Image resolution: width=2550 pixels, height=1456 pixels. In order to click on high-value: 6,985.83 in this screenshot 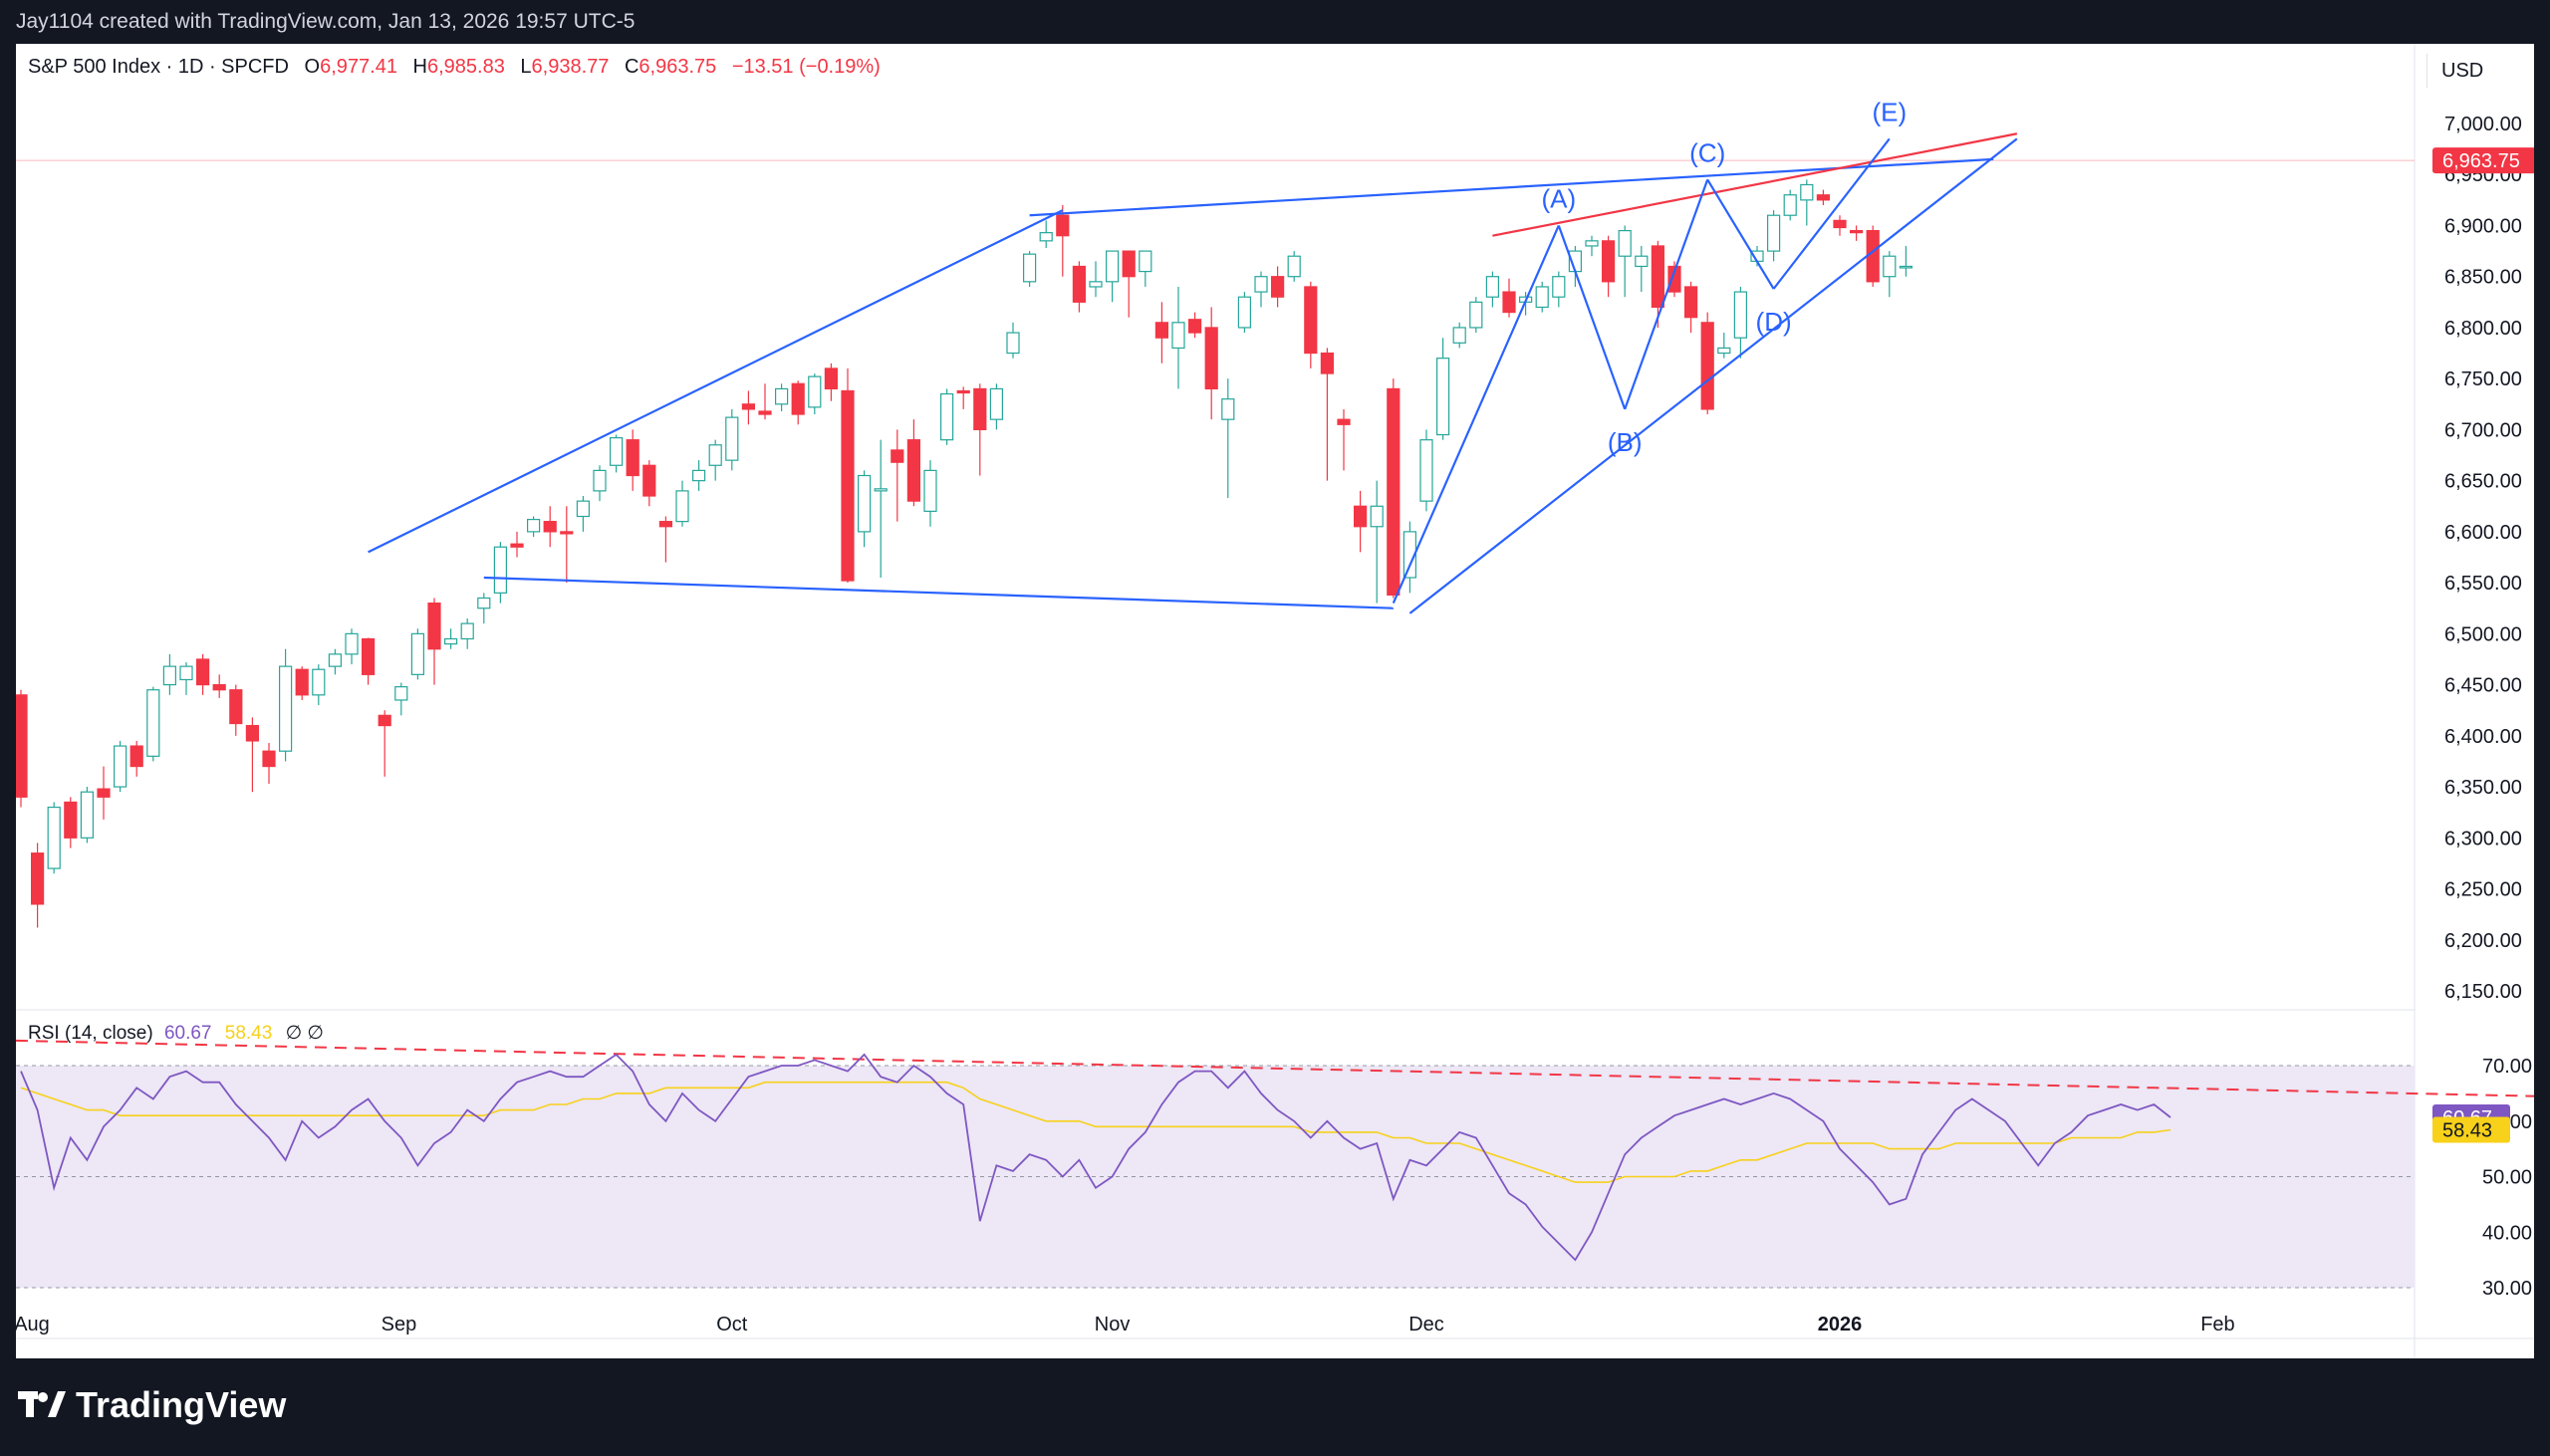, I will do `click(465, 67)`.